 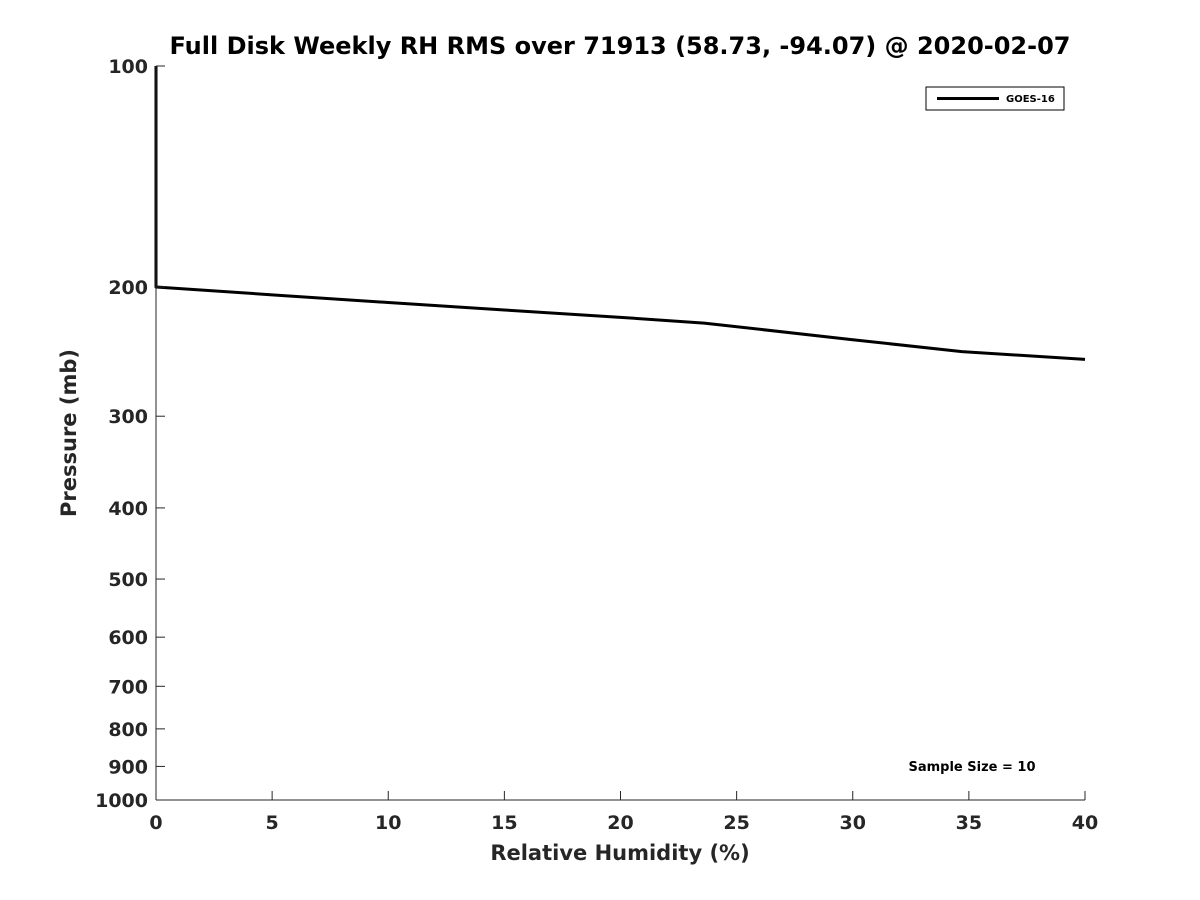 I want to click on x-tick-label: 0, so click(x=155, y=823).